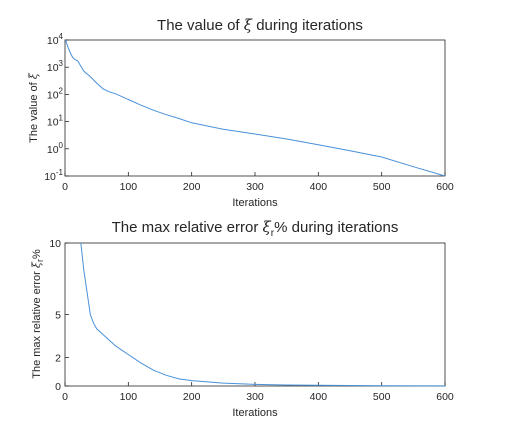 The image size is (518, 434). What do you see at coordinates (58, 358) in the screenshot?
I see `y-tick-label: 2` at bounding box center [58, 358].